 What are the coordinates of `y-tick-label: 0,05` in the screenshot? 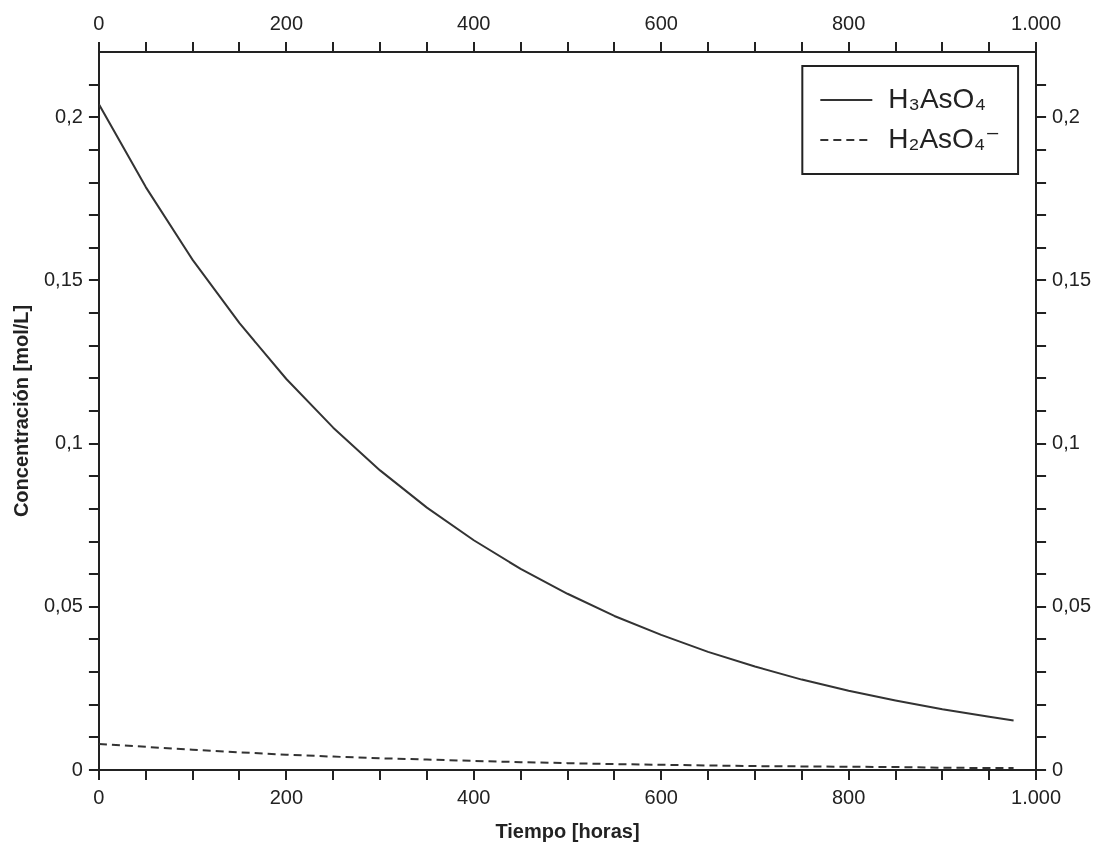 It's located at (63, 605).